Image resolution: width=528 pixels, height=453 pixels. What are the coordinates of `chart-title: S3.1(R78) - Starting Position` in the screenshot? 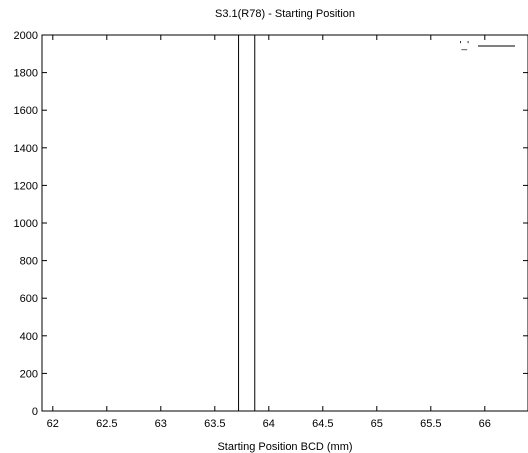 It's located at (285, 14).